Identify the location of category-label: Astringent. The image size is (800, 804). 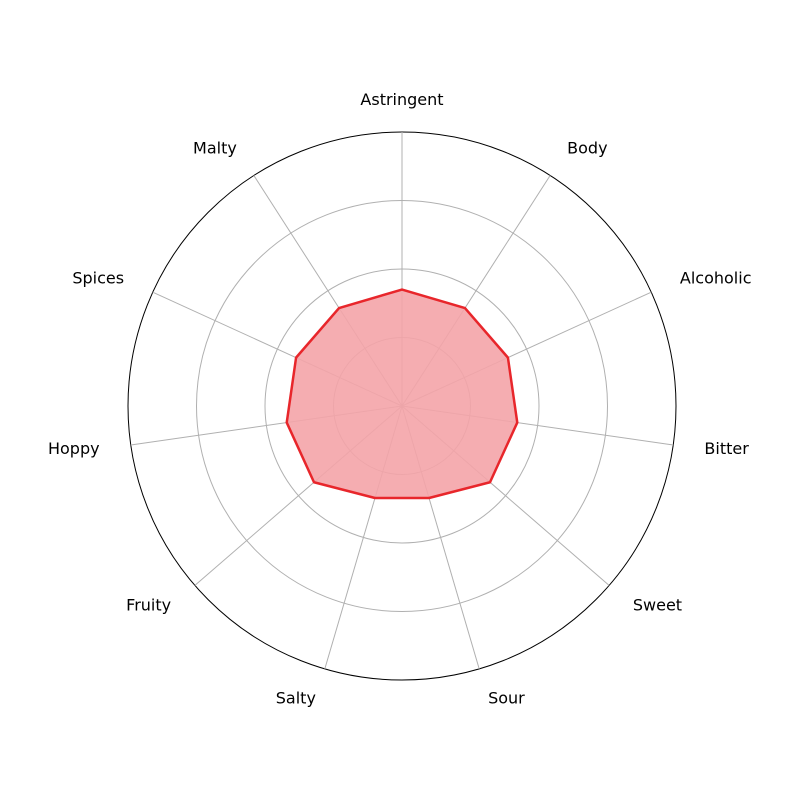
(401, 99).